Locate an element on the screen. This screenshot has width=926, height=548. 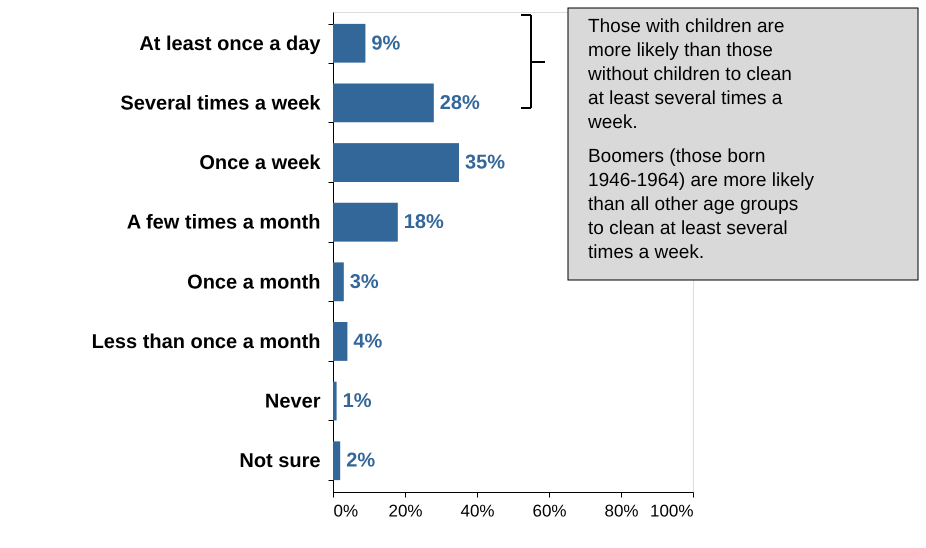
x-tick-label: 80% is located at coordinates (621, 511).